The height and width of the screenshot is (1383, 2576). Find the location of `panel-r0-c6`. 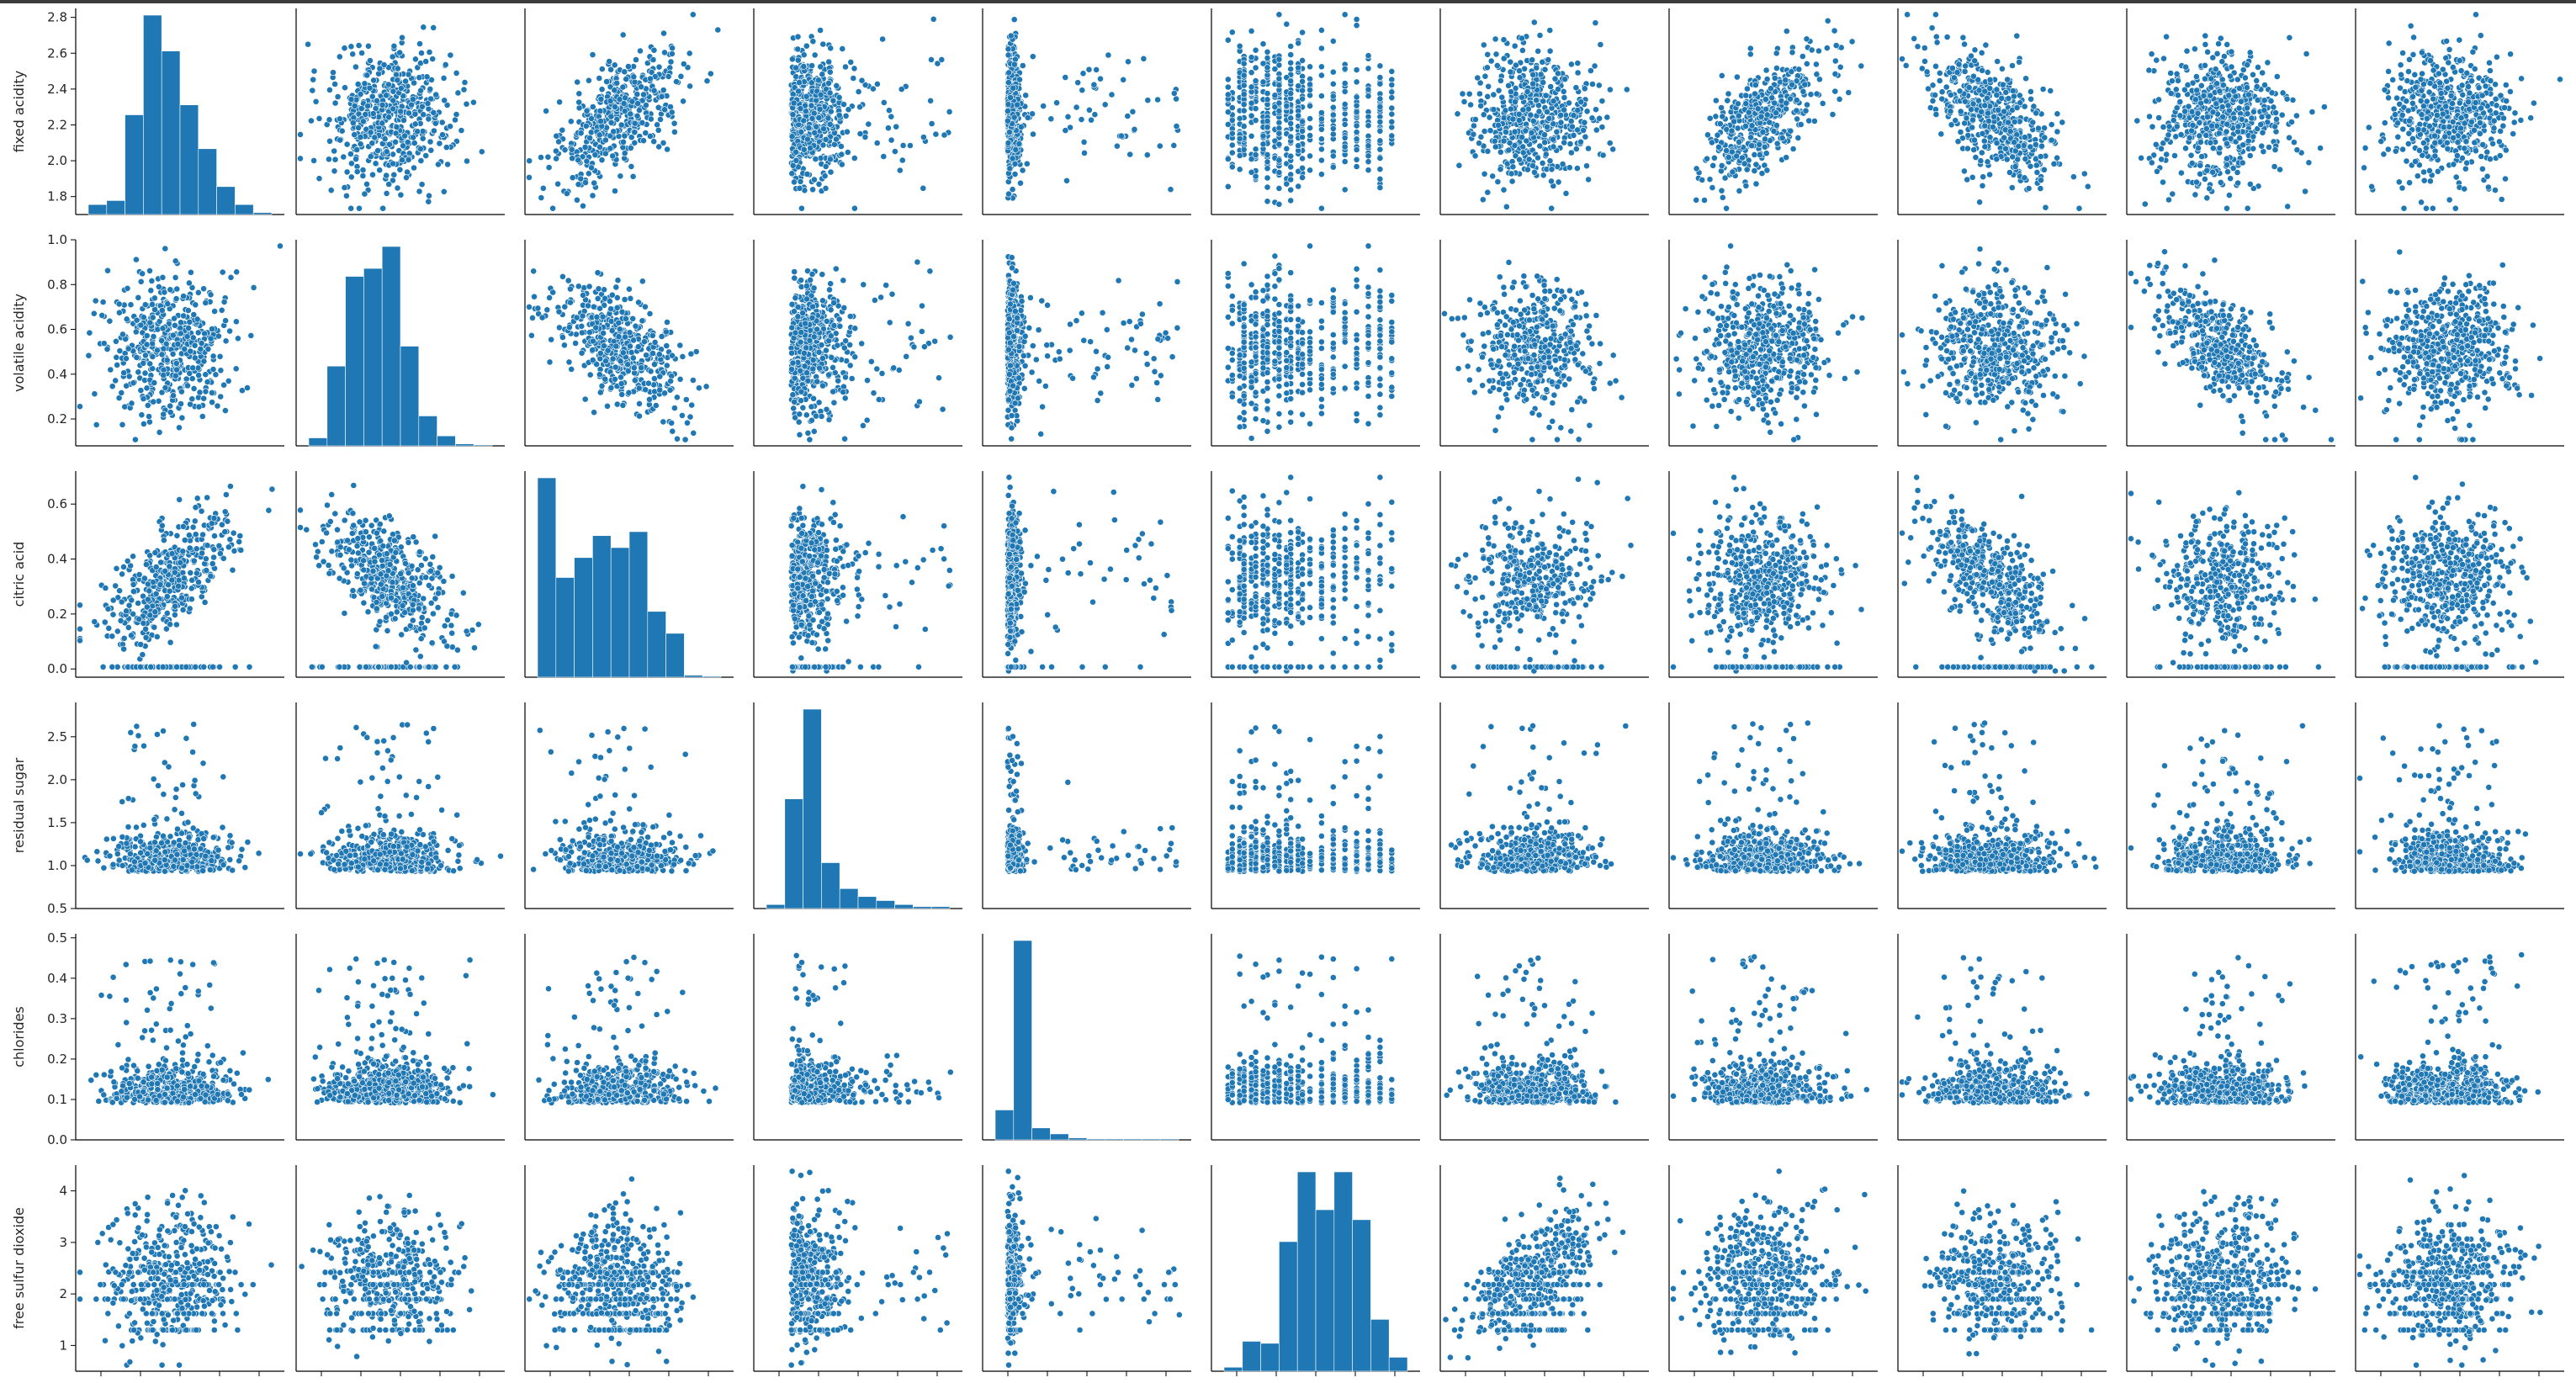

panel-r0-c6 is located at coordinates (1544, 111).